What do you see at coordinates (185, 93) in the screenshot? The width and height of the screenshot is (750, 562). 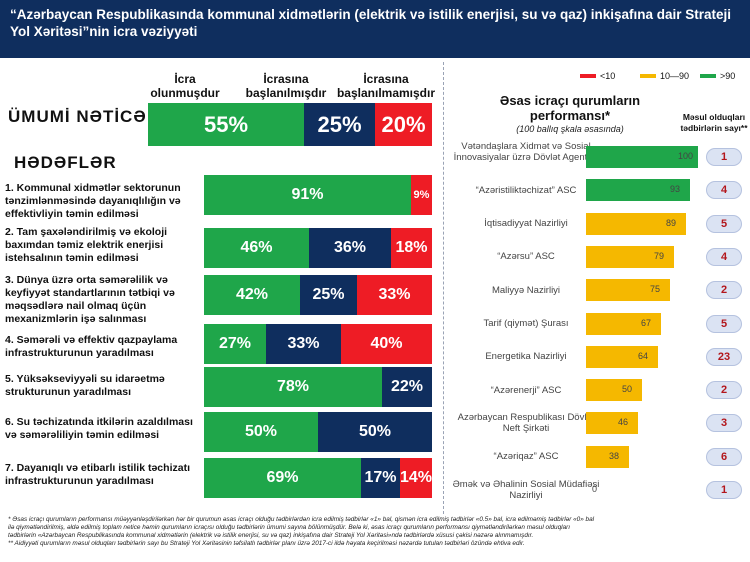 I see `col-header-done-line2: olunmuşdur` at bounding box center [185, 93].